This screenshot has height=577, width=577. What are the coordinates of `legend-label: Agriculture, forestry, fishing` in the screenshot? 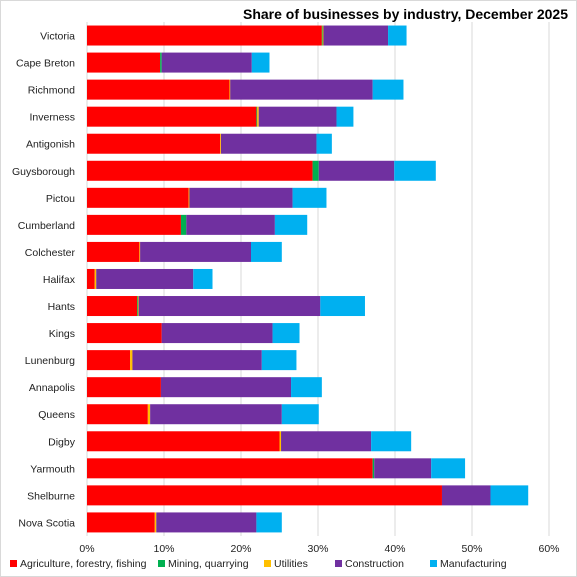 It's located at (83, 564).